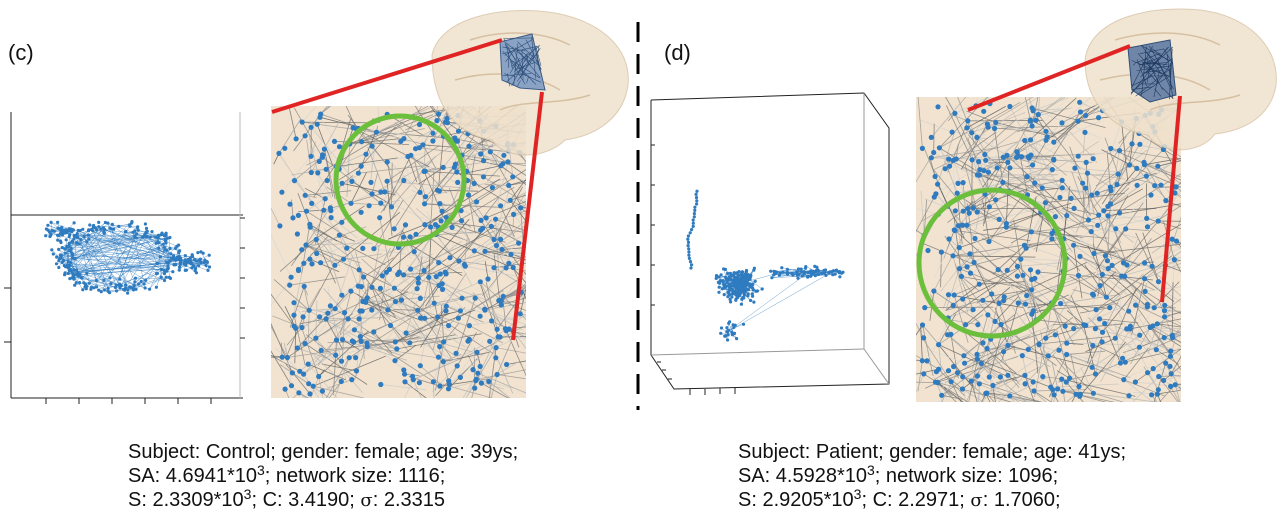 This screenshot has height=519, width=1288. I want to click on panel-c-projection-axes, so click(124, 258).